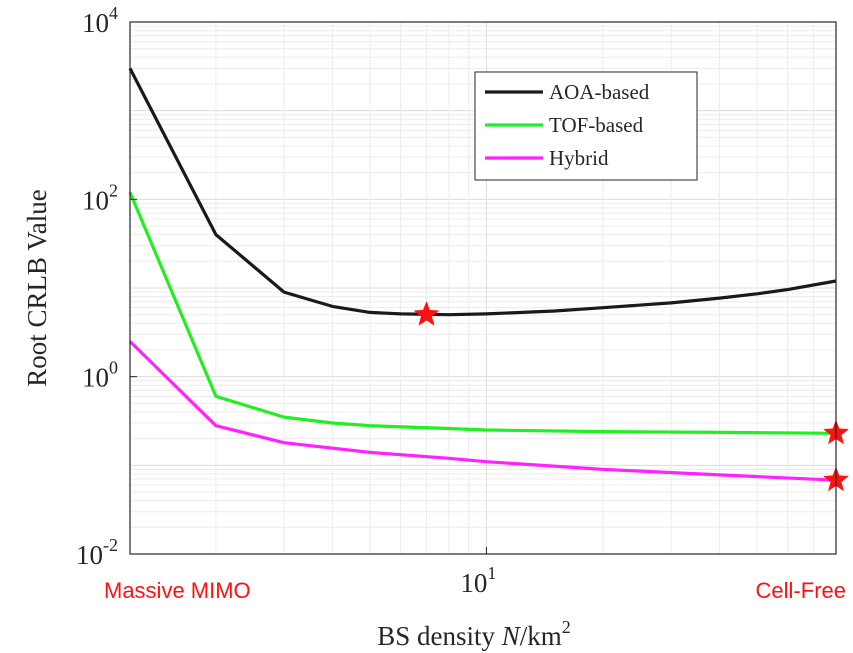  What do you see at coordinates (177, 590) in the screenshot?
I see `massive-mimo-annotation: Massive MIMO` at bounding box center [177, 590].